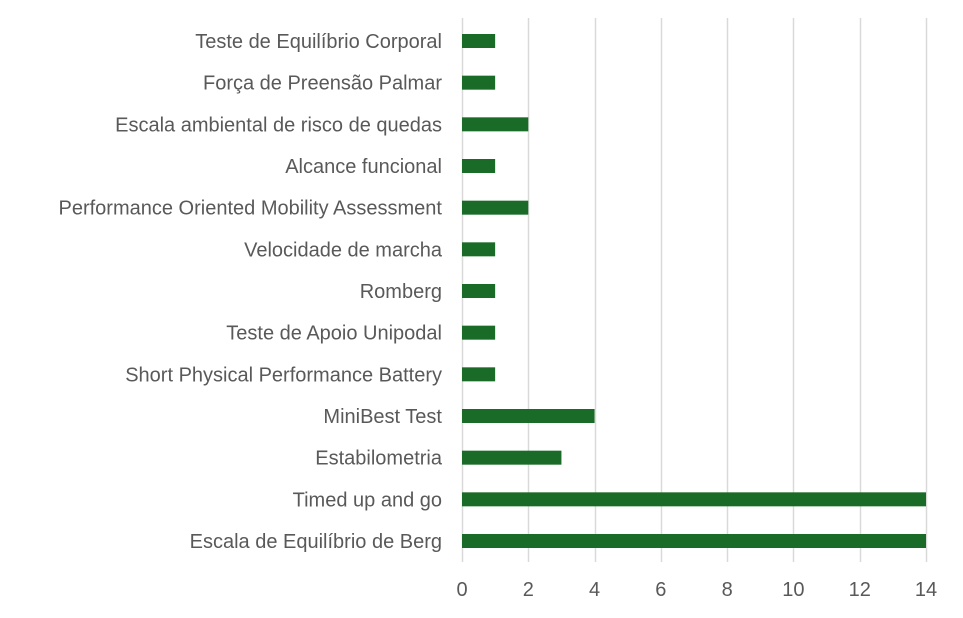  I want to click on category-label: Alcance funcional, so click(363, 167).